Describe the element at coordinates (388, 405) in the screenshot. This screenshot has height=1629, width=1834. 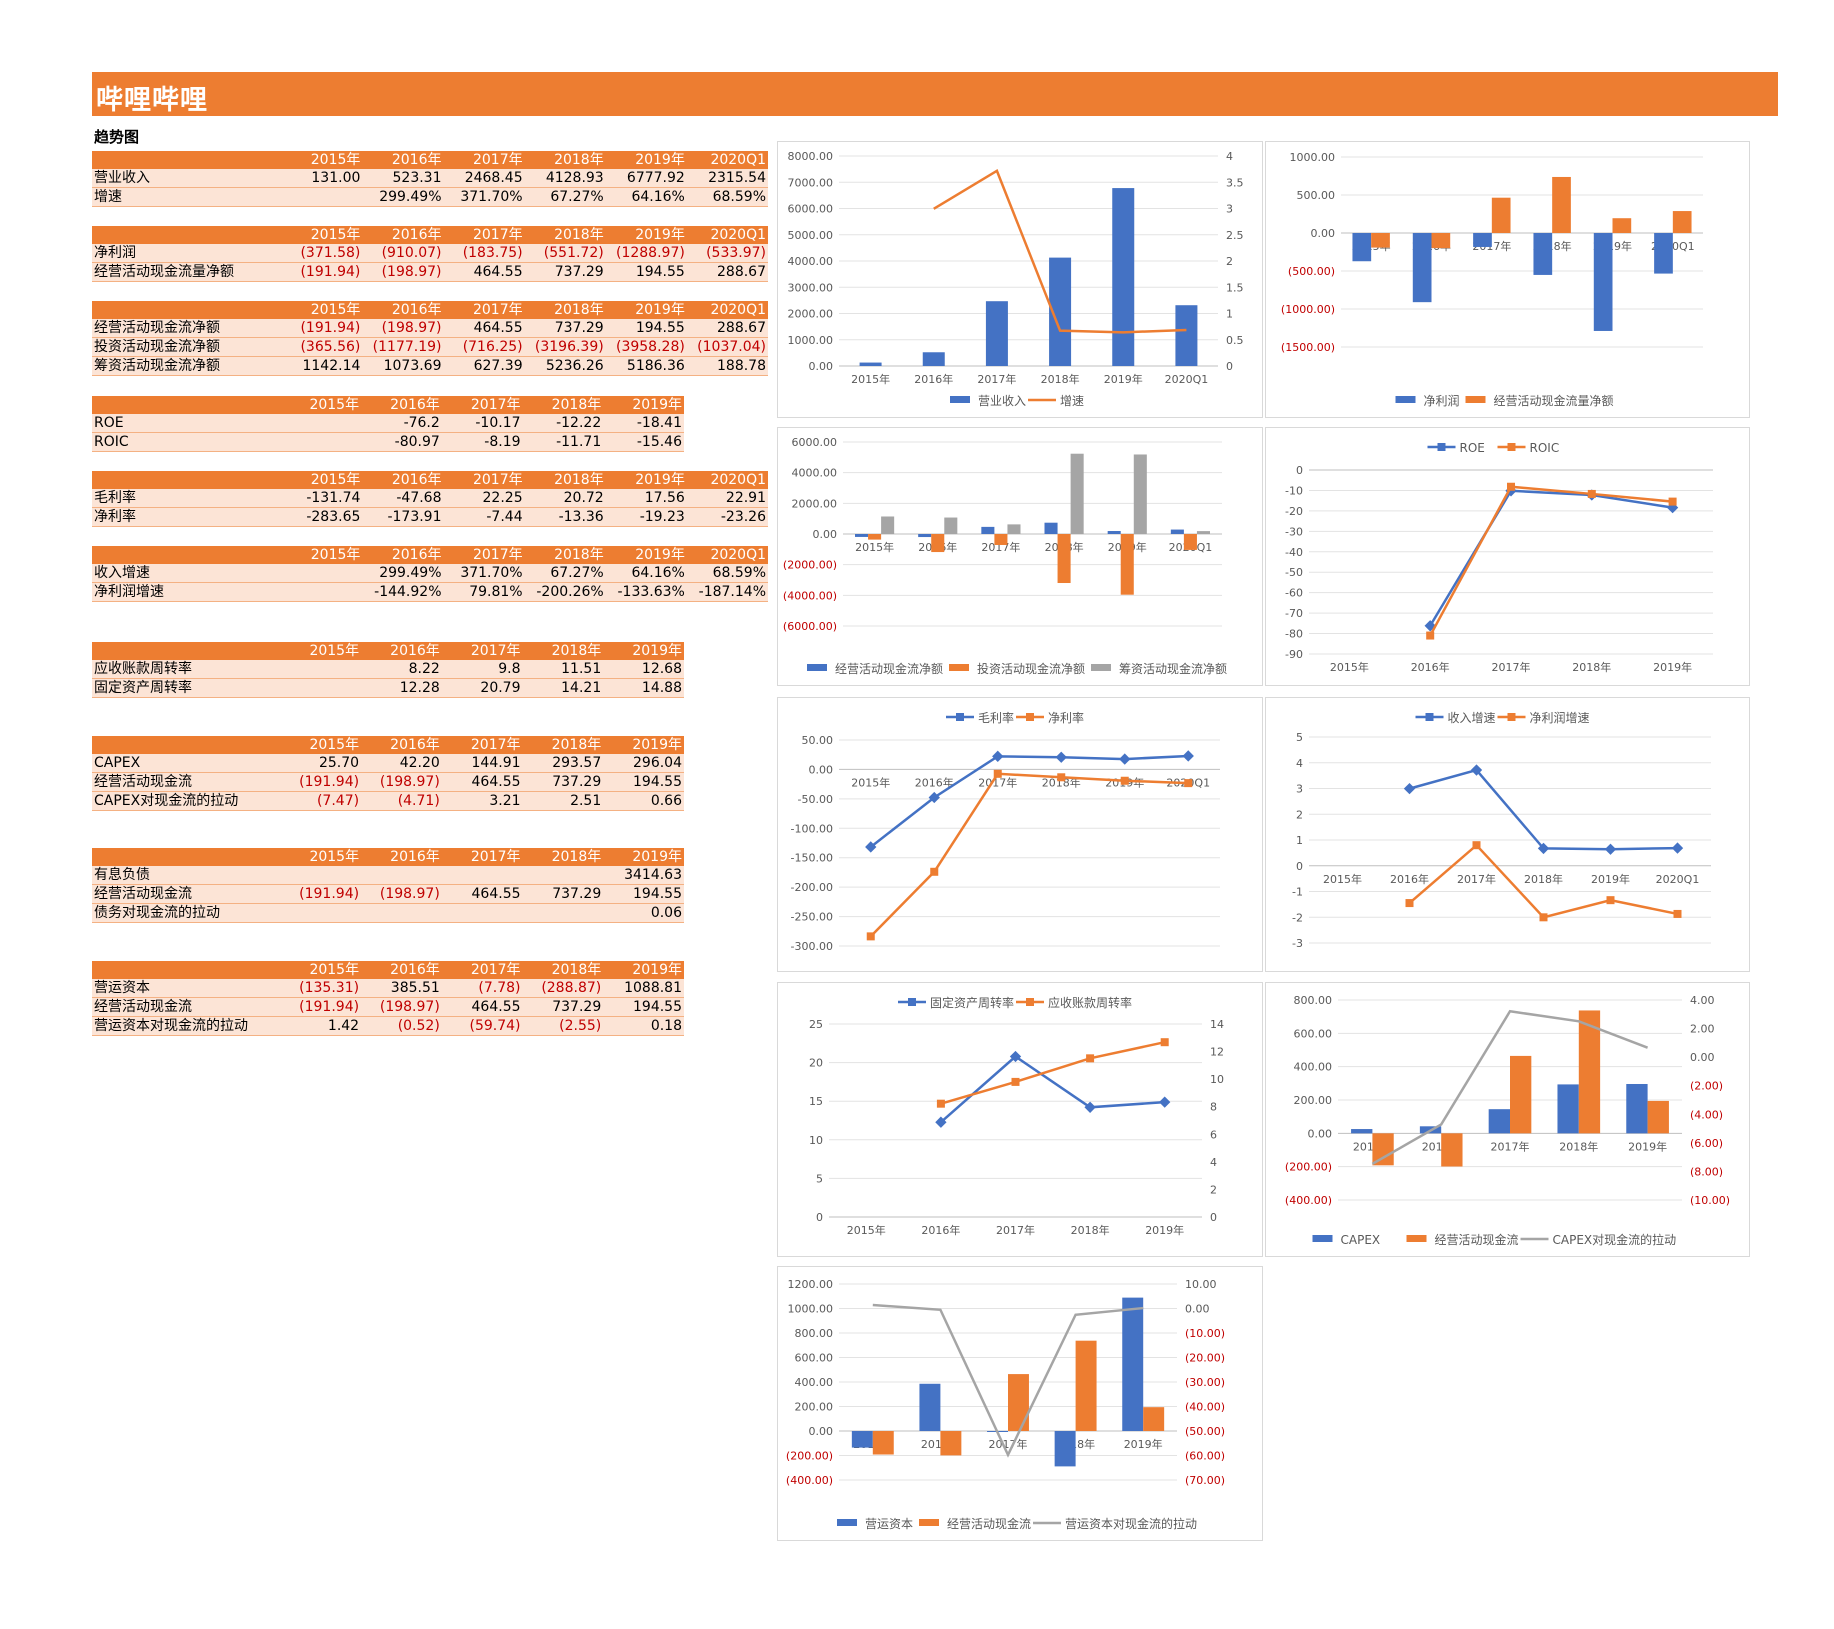
I see `table-header: 2015年 2016年 2017年 2018年 2019年` at that location.